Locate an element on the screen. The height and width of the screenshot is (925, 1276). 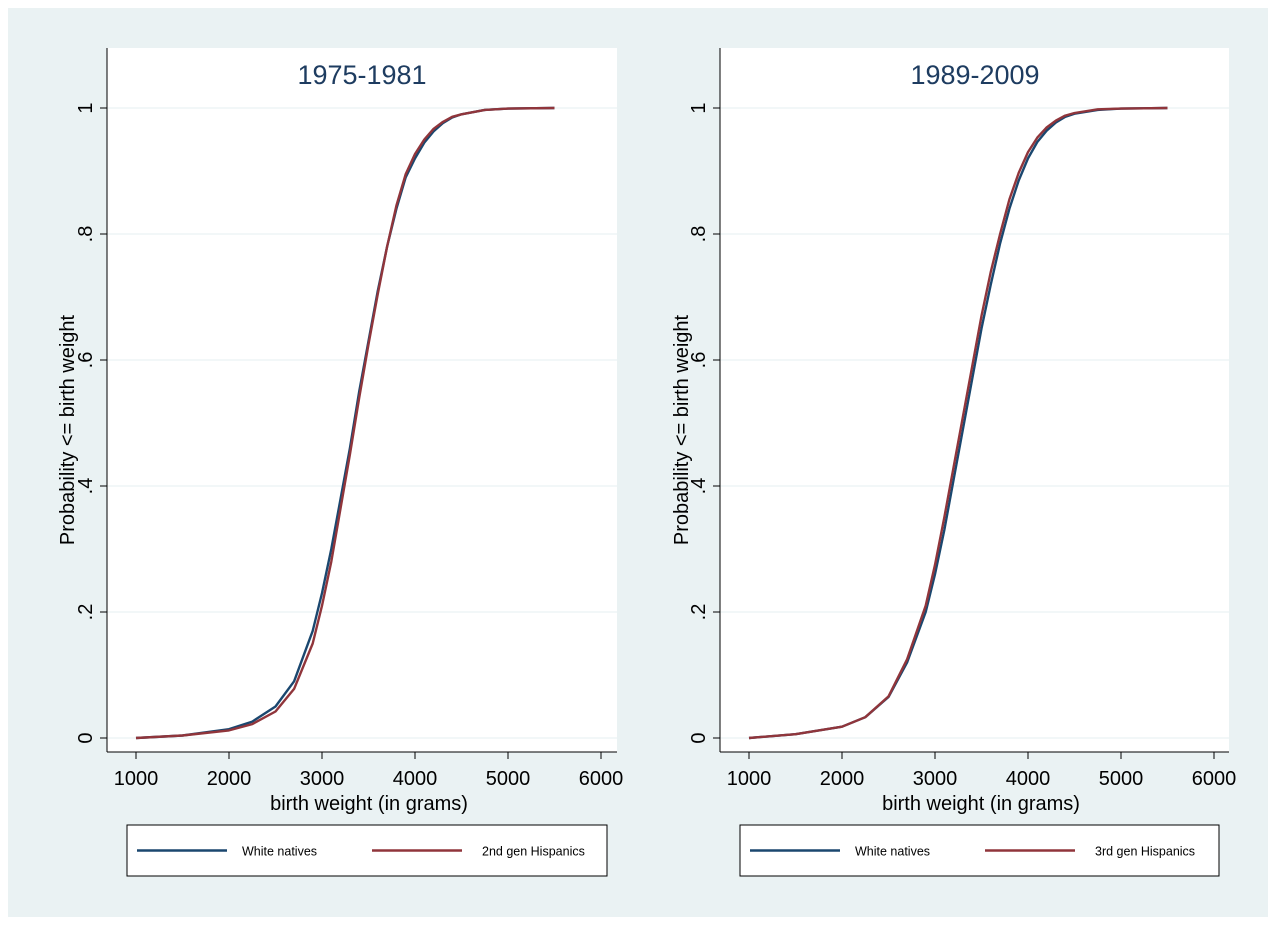
panel-title: 1975-1981 is located at coordinates (361, 75).